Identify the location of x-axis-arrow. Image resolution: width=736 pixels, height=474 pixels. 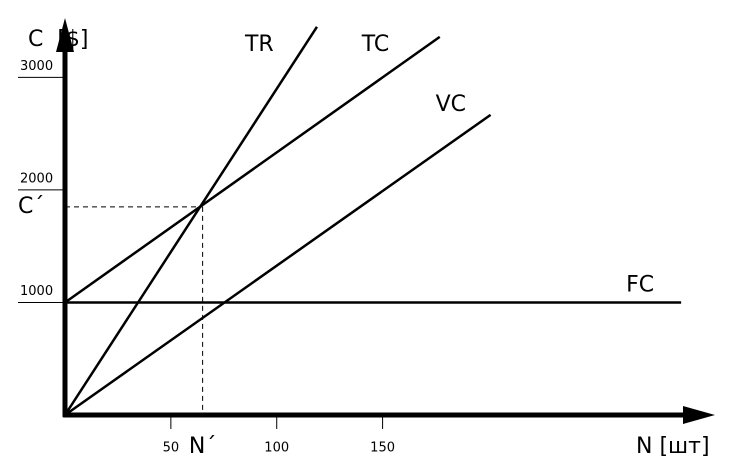
(699, 415).